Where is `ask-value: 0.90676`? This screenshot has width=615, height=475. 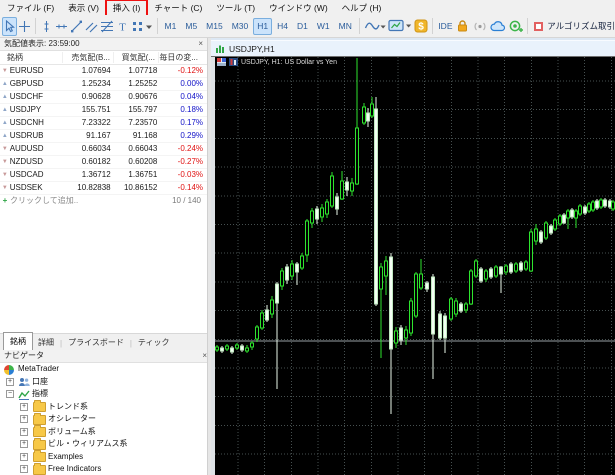 ask-value: 0.90676 is located at coordinates (143, 96).